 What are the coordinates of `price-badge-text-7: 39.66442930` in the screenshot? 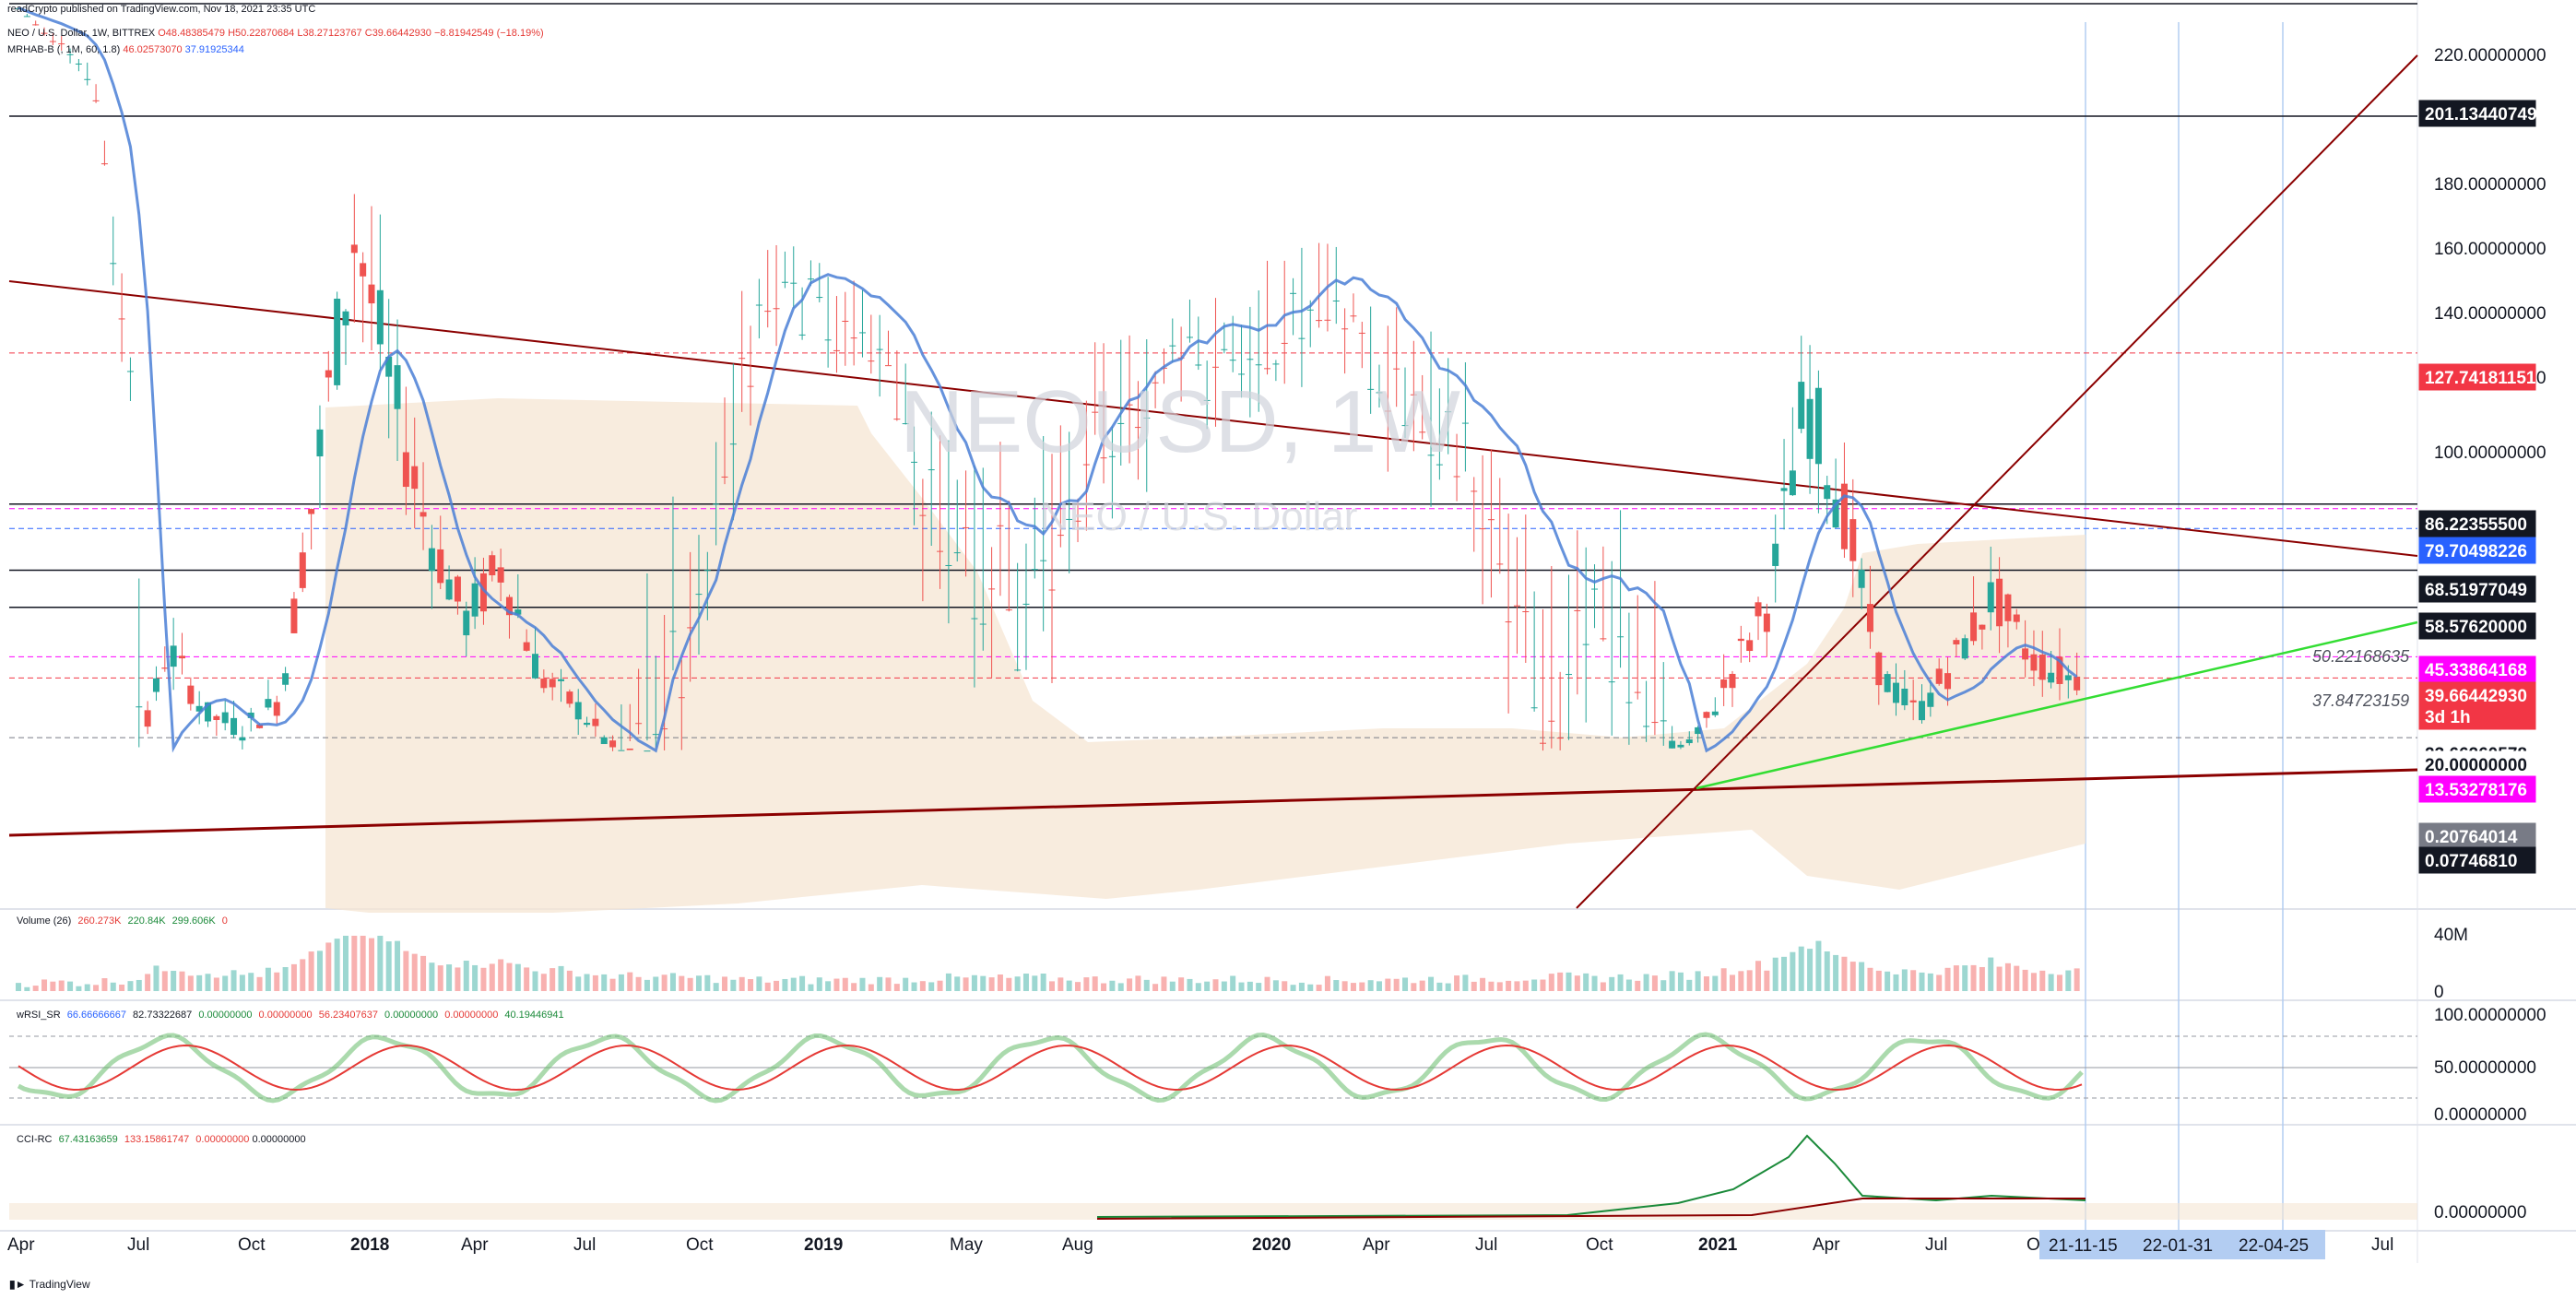 It's located at (2476, 696).